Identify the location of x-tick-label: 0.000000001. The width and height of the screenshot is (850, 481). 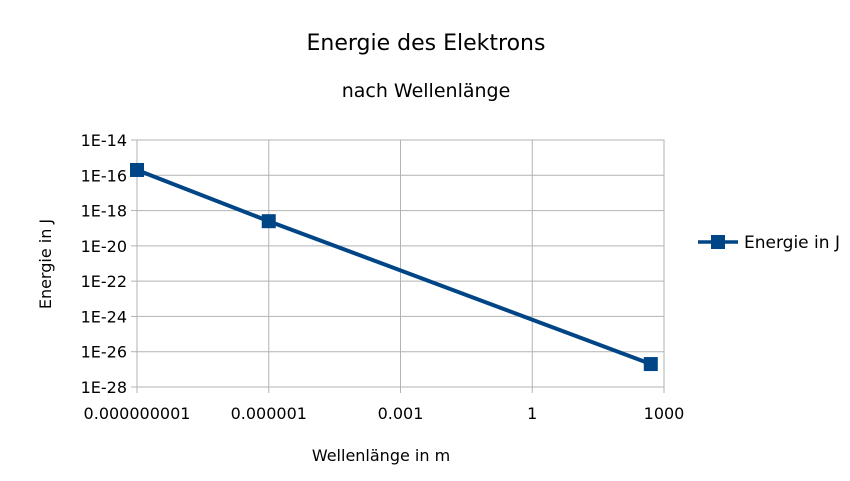
(137, 413).